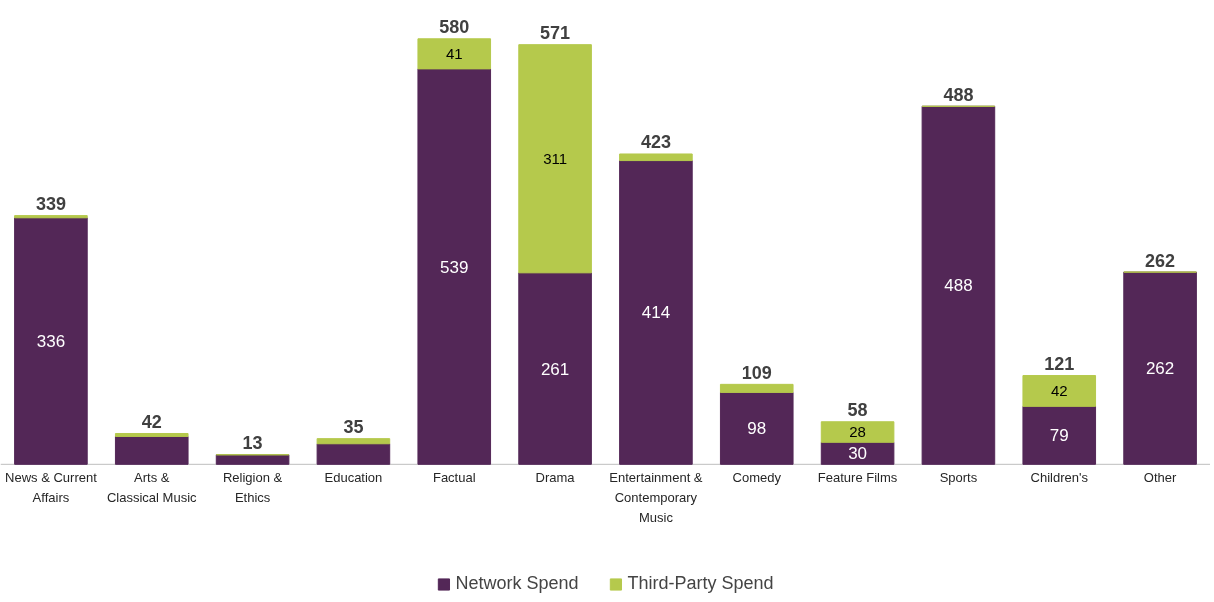 This screenshot has width=1214, height=602. I want to click on x-tick-label: Entertainment & Contemporary Music, so click(656, 497).